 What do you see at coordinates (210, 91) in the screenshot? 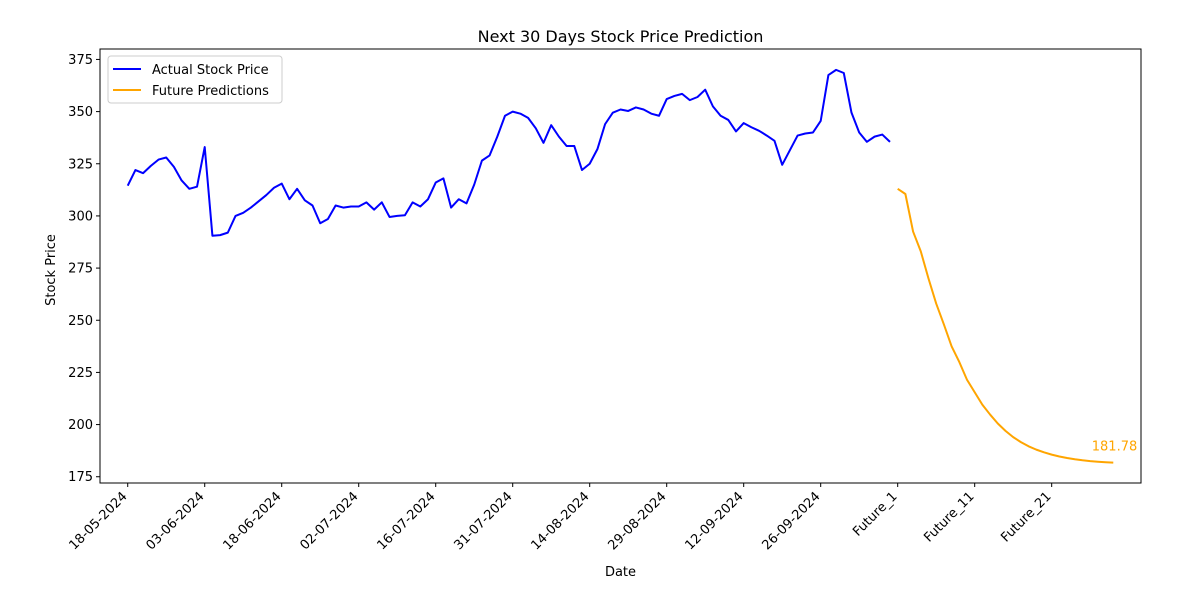
I see `legend-label: Future Predictions` at bounding box center [210, 91].